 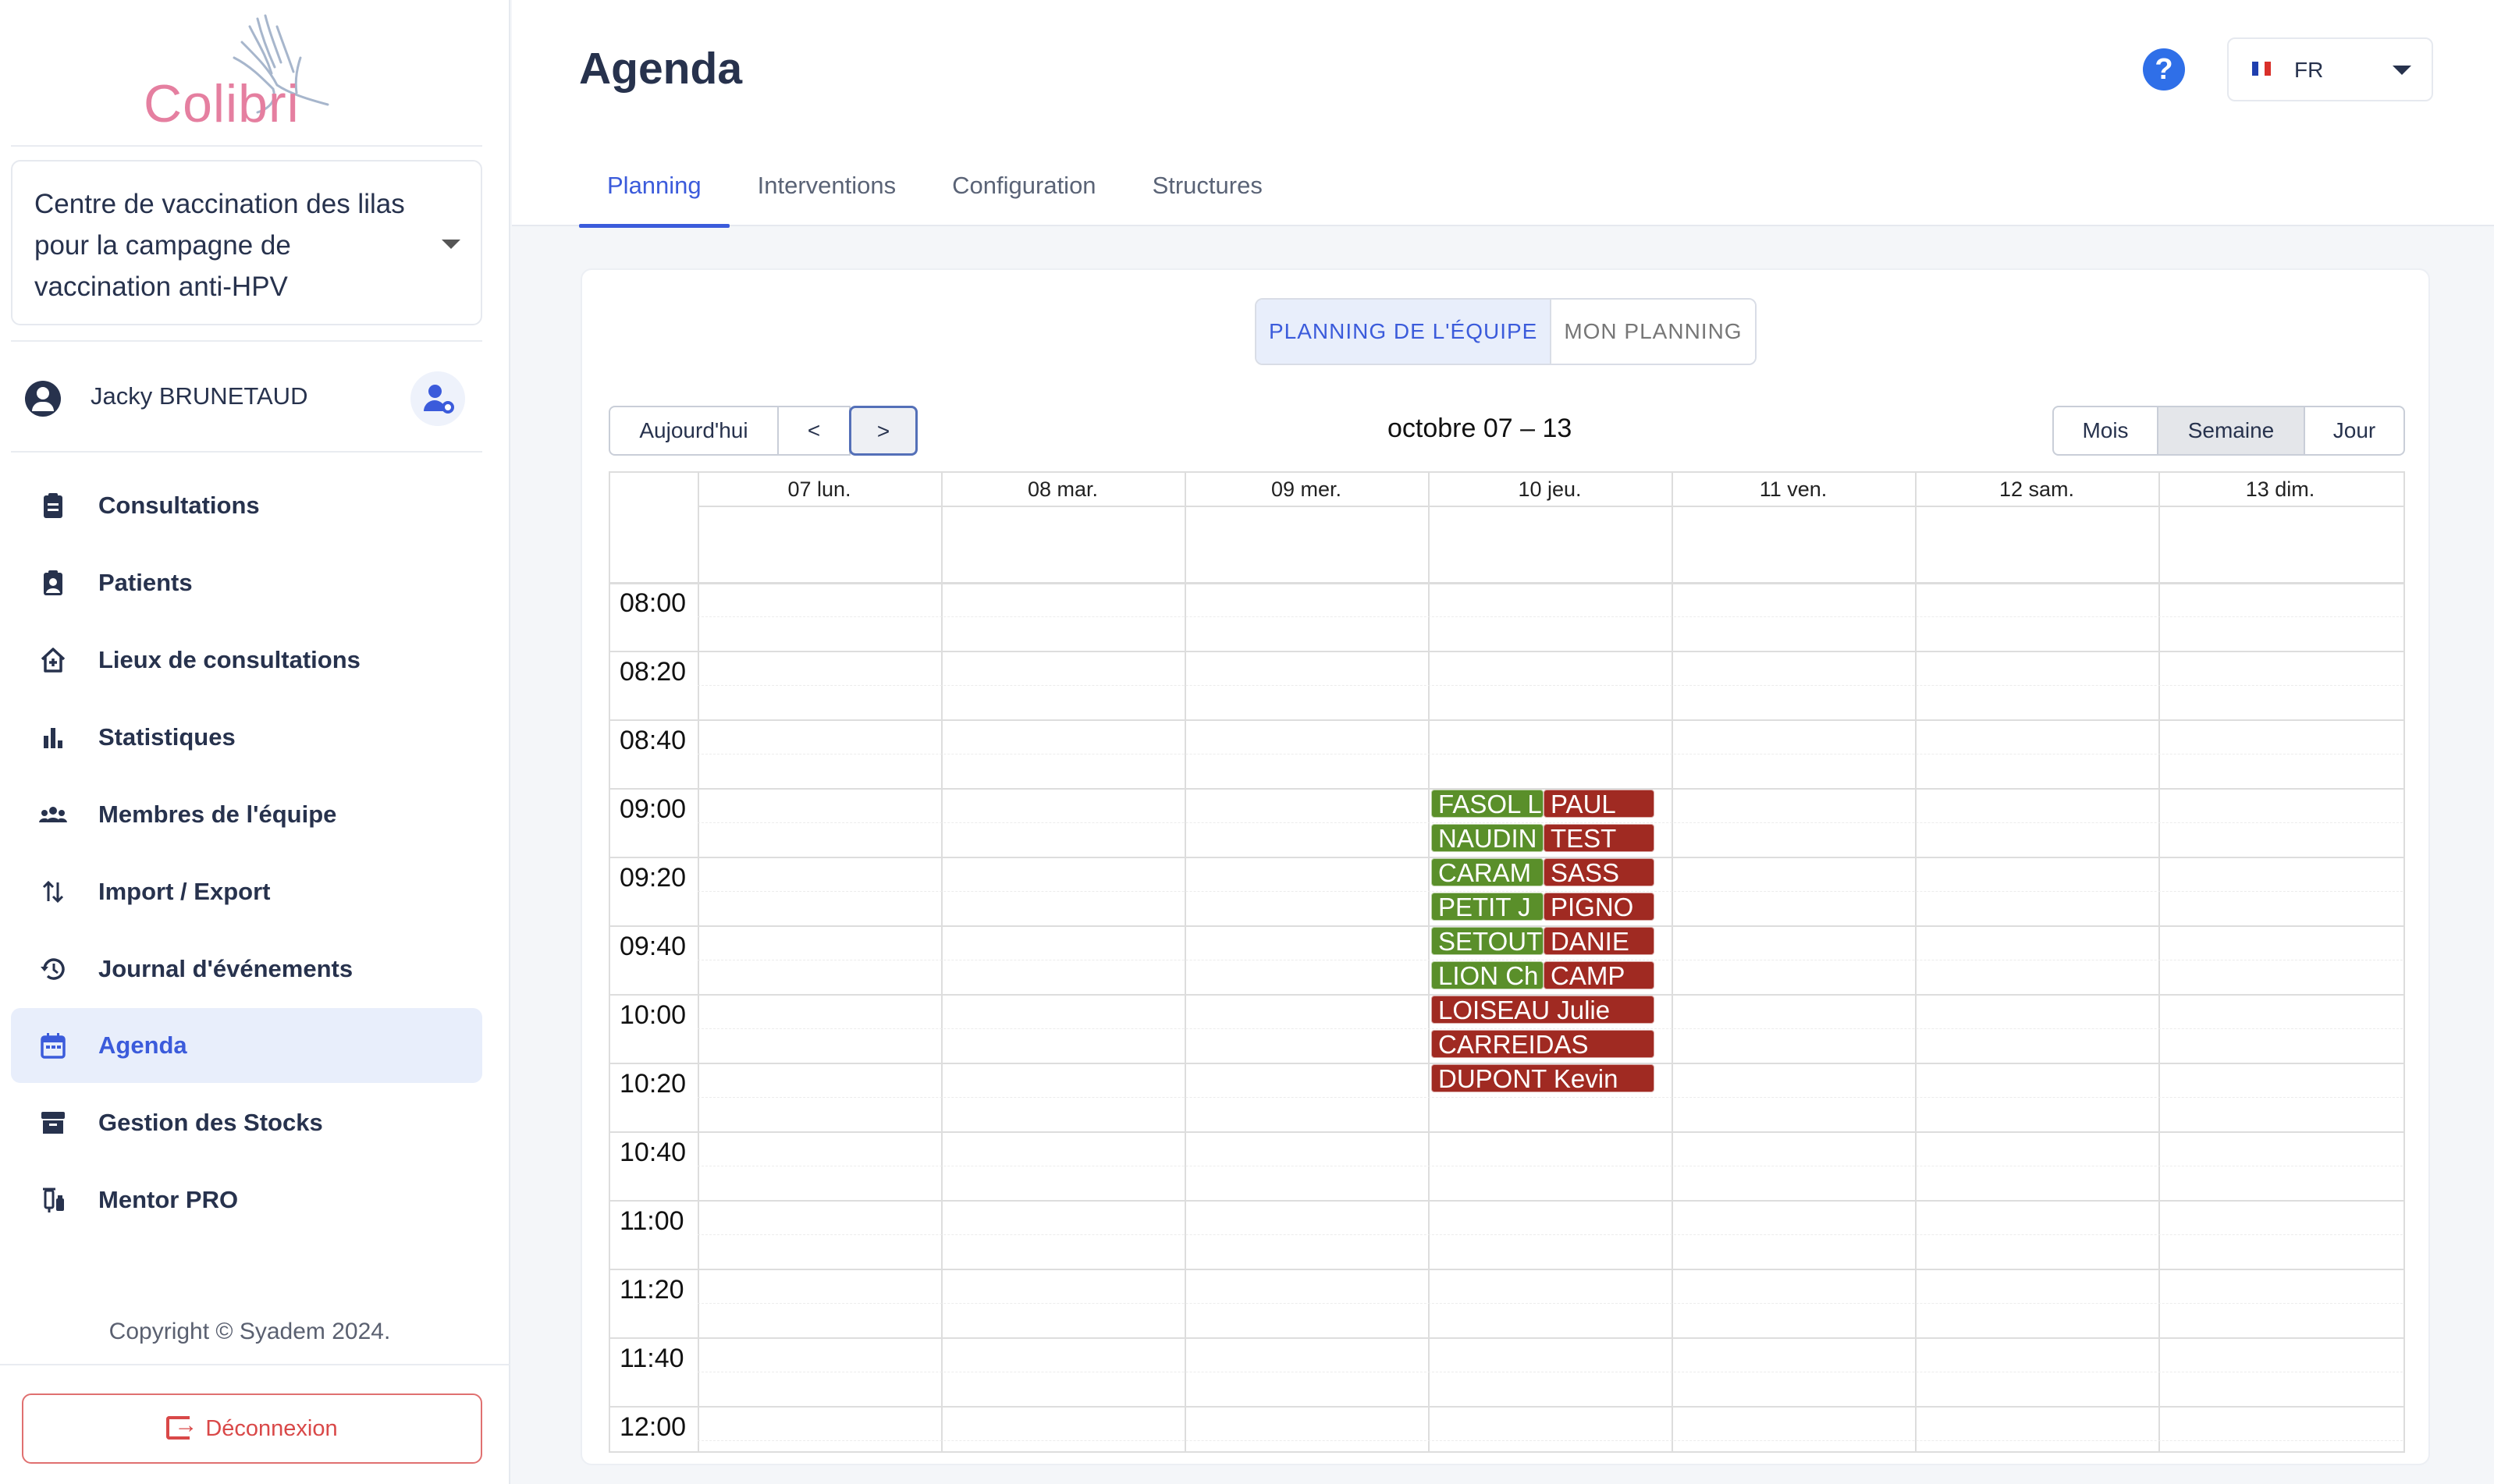 I want to click on appointment-event: DANIE, so click(x=1599, y=941).